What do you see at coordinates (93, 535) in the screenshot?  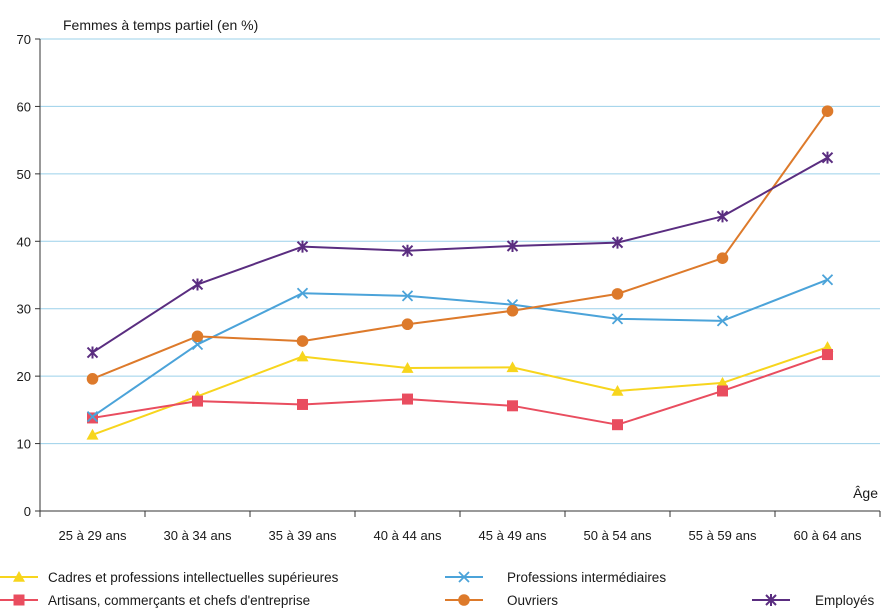 I see `x-tick-label: 25 à 29 ans` at bounding box center [93, 535].